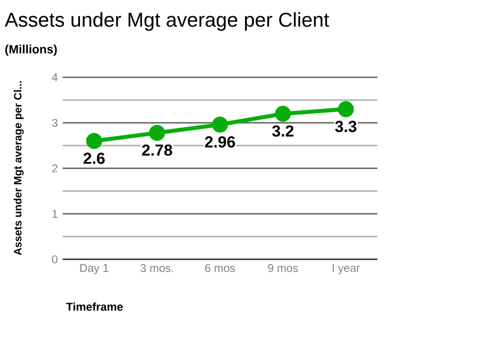  Describe the element at coordinates (55, 122) in the screenshot. I see `y-tick-label: 3` at that location.